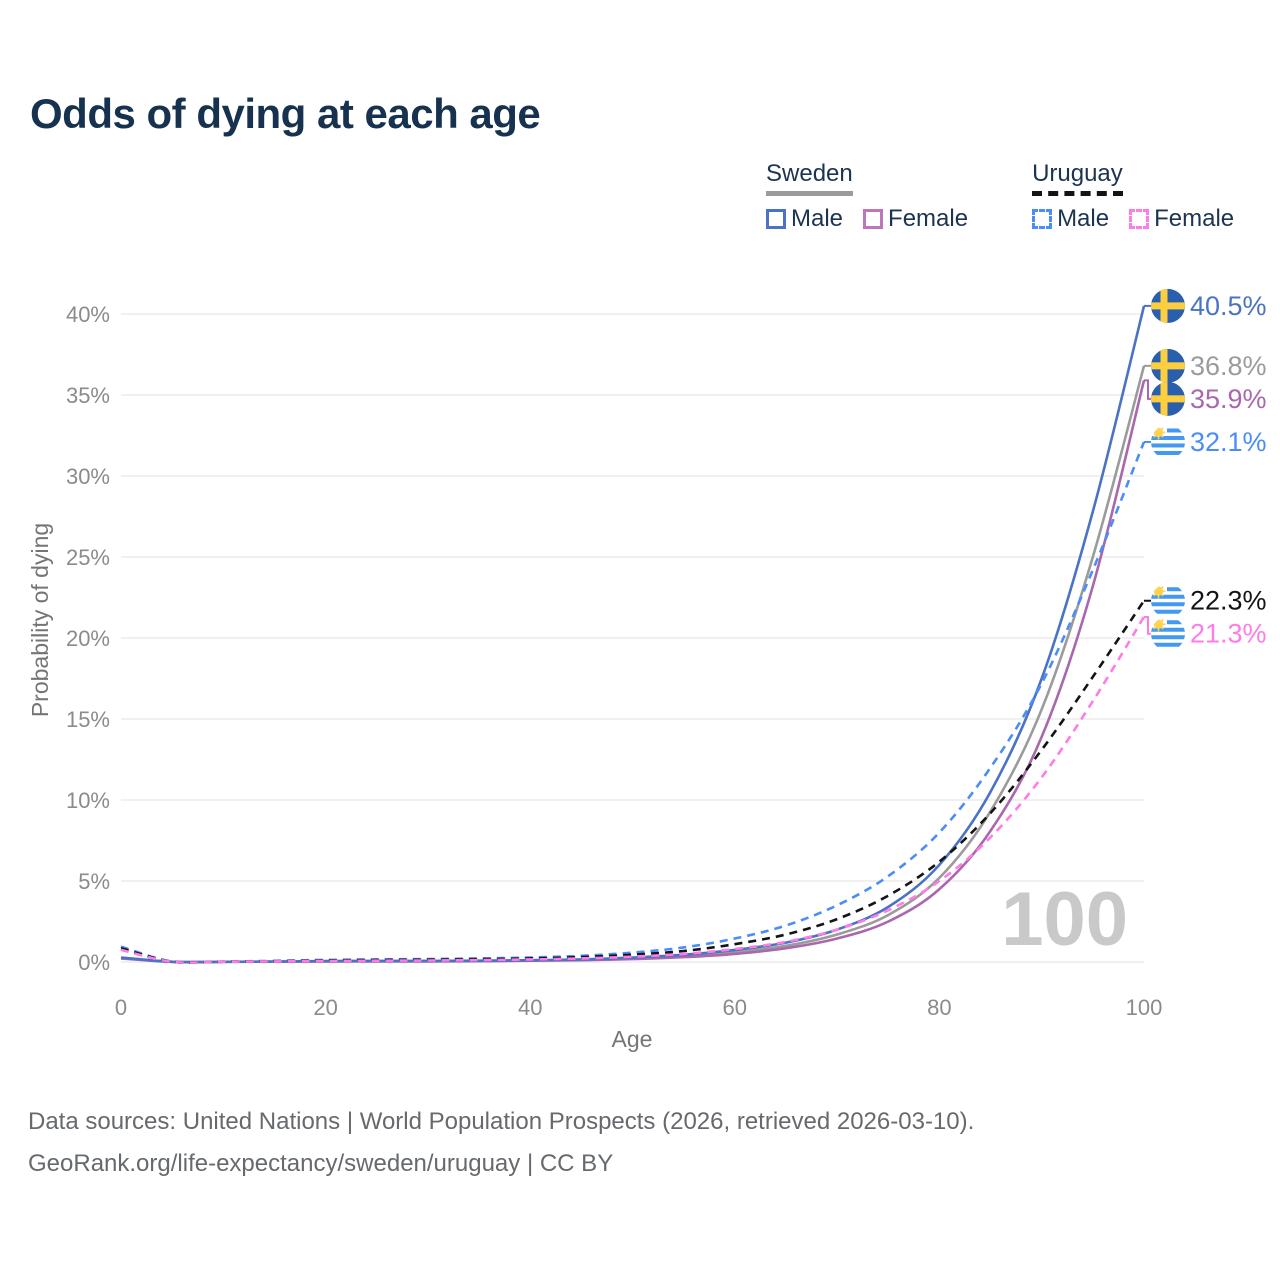  I want to click on y-tick-label: 40%, so click(88, 314).